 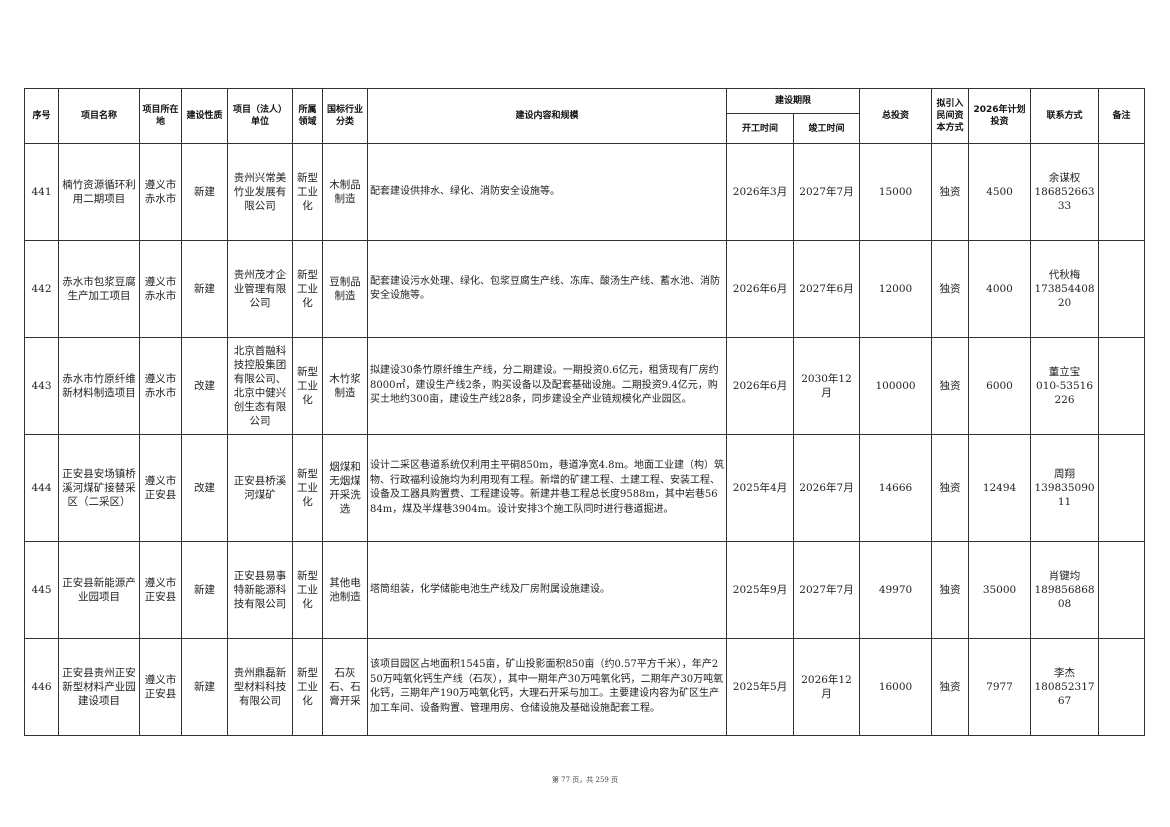 I want to click on cell-end: 2026年12月, so click(x=826, y=687).